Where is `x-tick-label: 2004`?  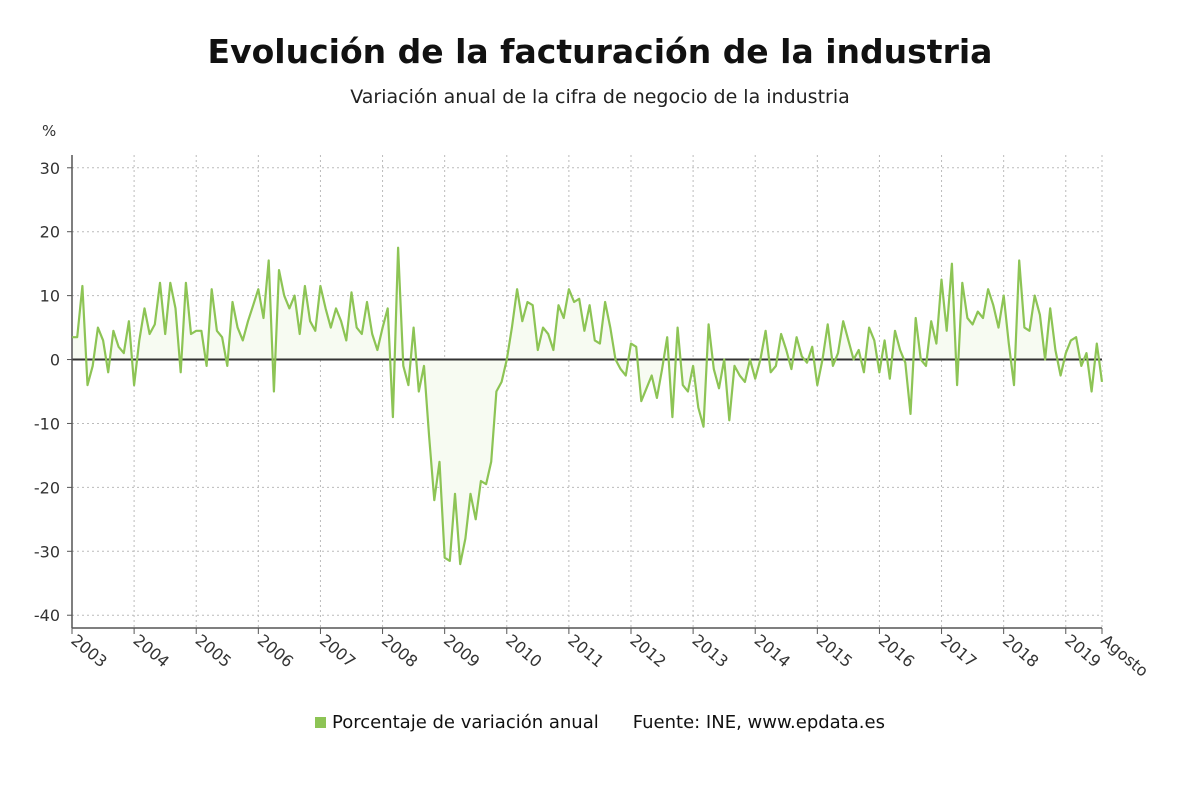
x-tick-label: 2004 is located at coordinates (151, 651).